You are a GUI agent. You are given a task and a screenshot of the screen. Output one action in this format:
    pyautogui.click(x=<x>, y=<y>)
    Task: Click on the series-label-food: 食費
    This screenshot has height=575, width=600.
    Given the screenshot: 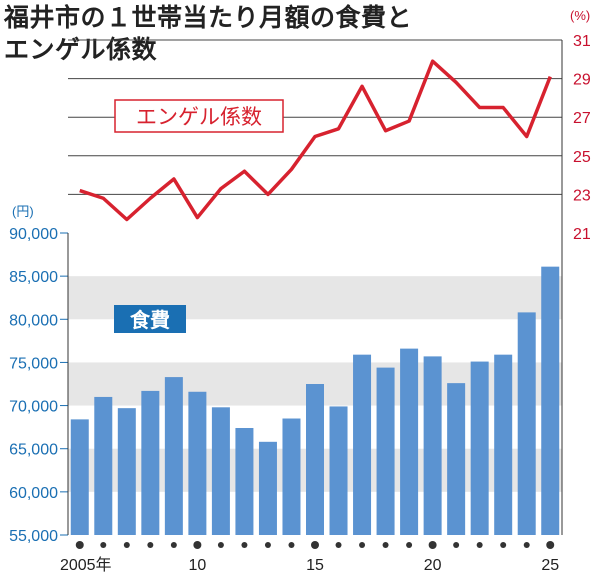 What is the action you would take?
    pyautogui.click(x=150, y=320)
    